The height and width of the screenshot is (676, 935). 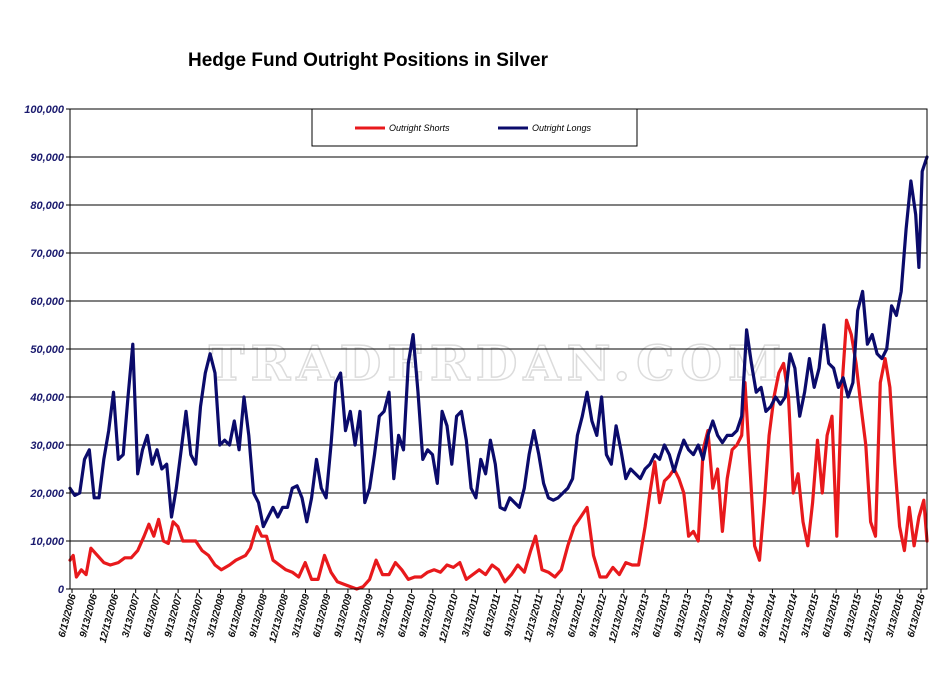 I want to click on legend-label-shorts: Outright Shorts, so click(x=419, y=128).